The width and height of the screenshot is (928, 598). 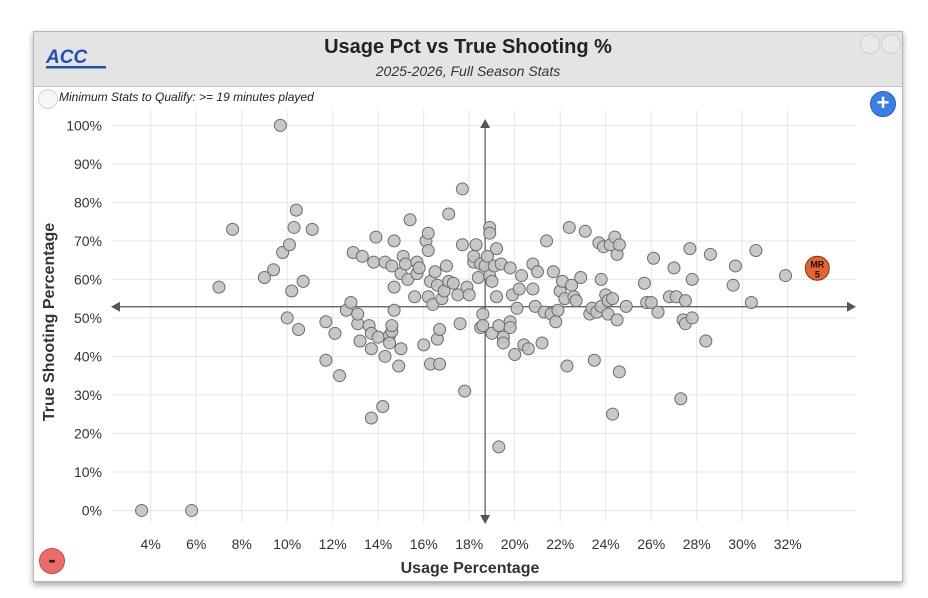 What do you see at coordinates (88, 433) in the screenshot?
I see `y-tick-label: 20%` at bounding box center [88, 433].